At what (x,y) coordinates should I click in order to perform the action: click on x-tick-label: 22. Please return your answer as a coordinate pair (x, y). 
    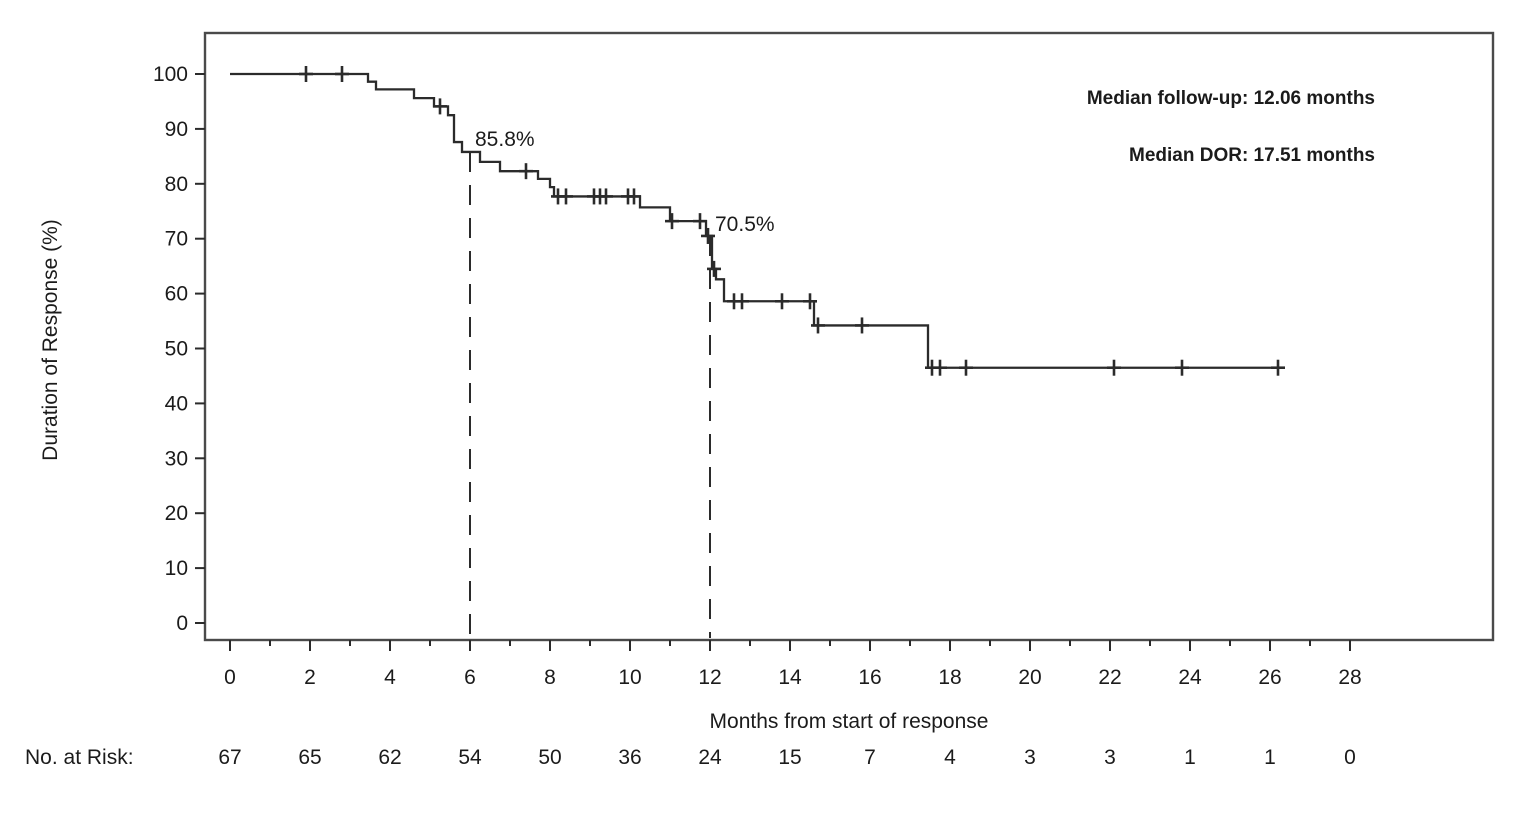
    Looking at the image, I should click on (1109, 677).